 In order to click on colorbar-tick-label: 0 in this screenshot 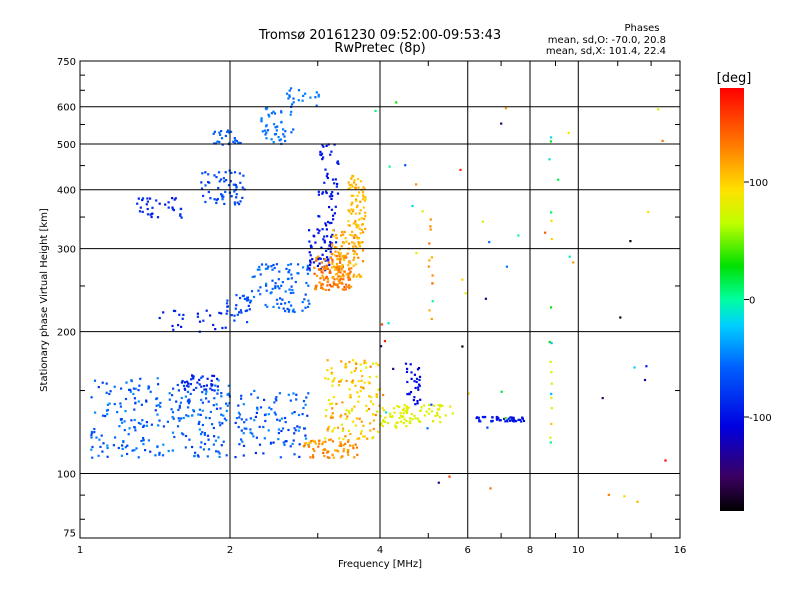, I will do `click(752, 301)`.